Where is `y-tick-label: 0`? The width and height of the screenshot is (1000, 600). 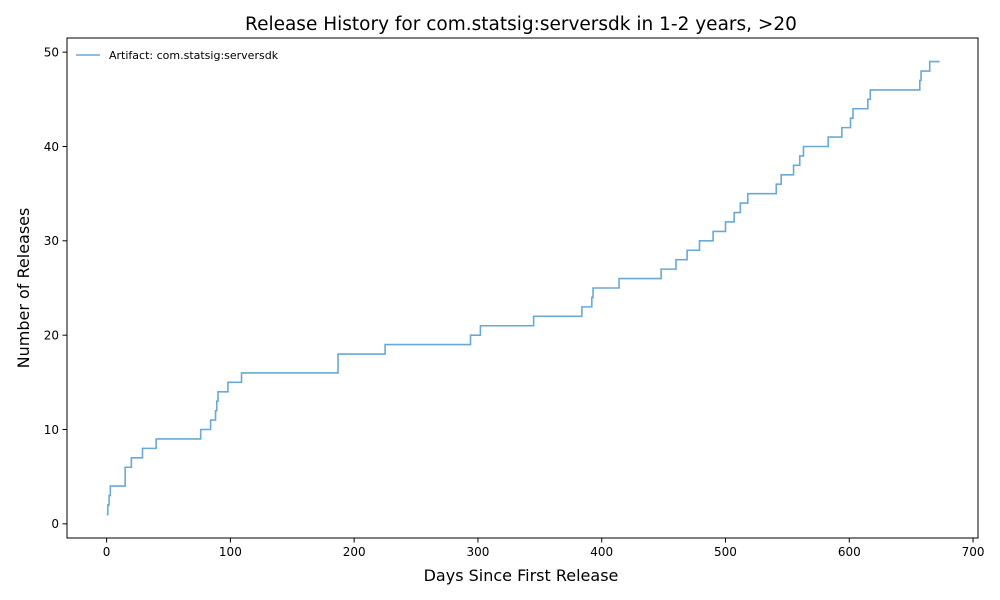 y-tick-label: 0 is located at coordinates (55, 524).